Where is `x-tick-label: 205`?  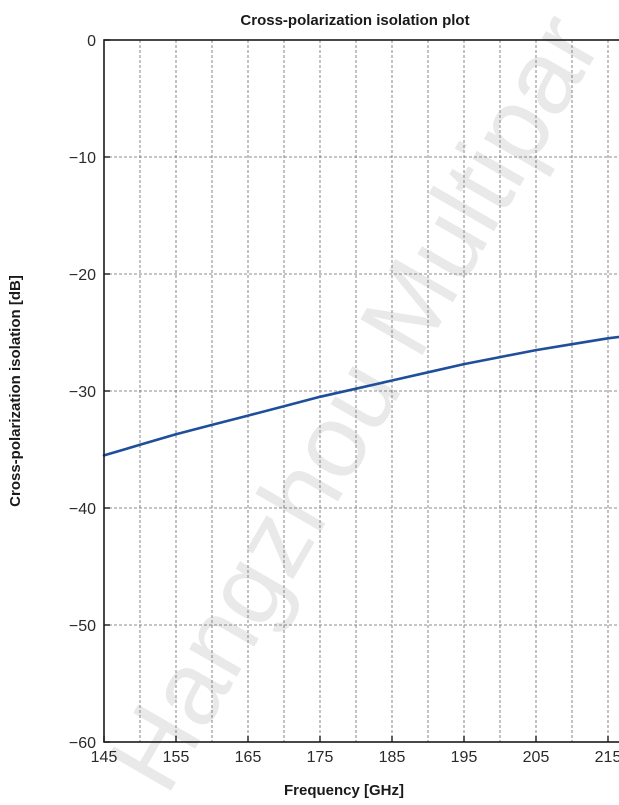 x-tick-label: 205 is located at coordinates (536, 757).